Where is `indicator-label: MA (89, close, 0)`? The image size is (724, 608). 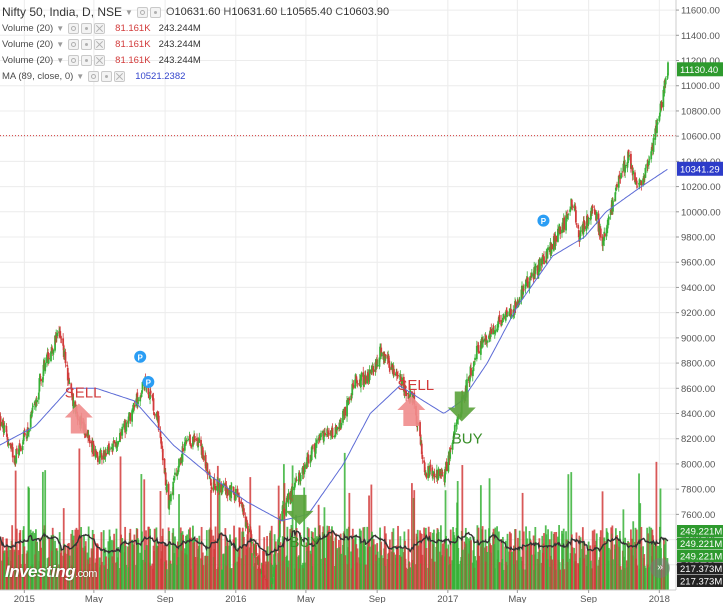 indicator-label: MA (89, close, 0) is located at coordinates (38, 76).